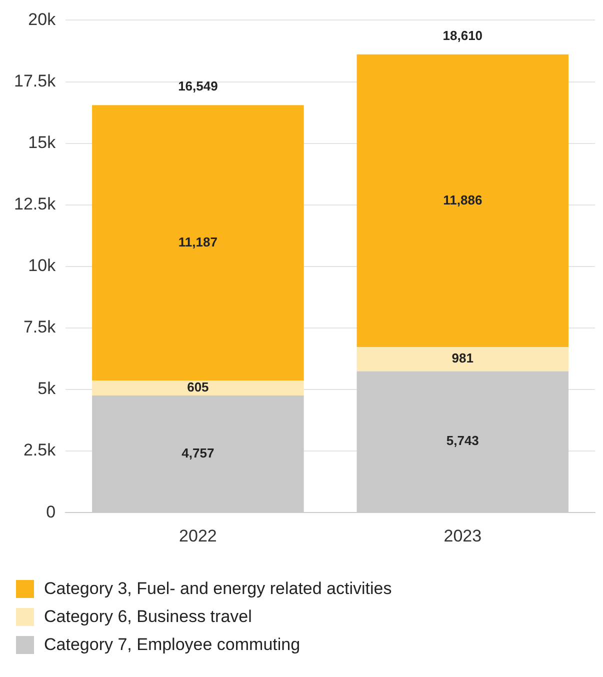  I want to click on y-tick-label: 7.5k, so click(39, 327).